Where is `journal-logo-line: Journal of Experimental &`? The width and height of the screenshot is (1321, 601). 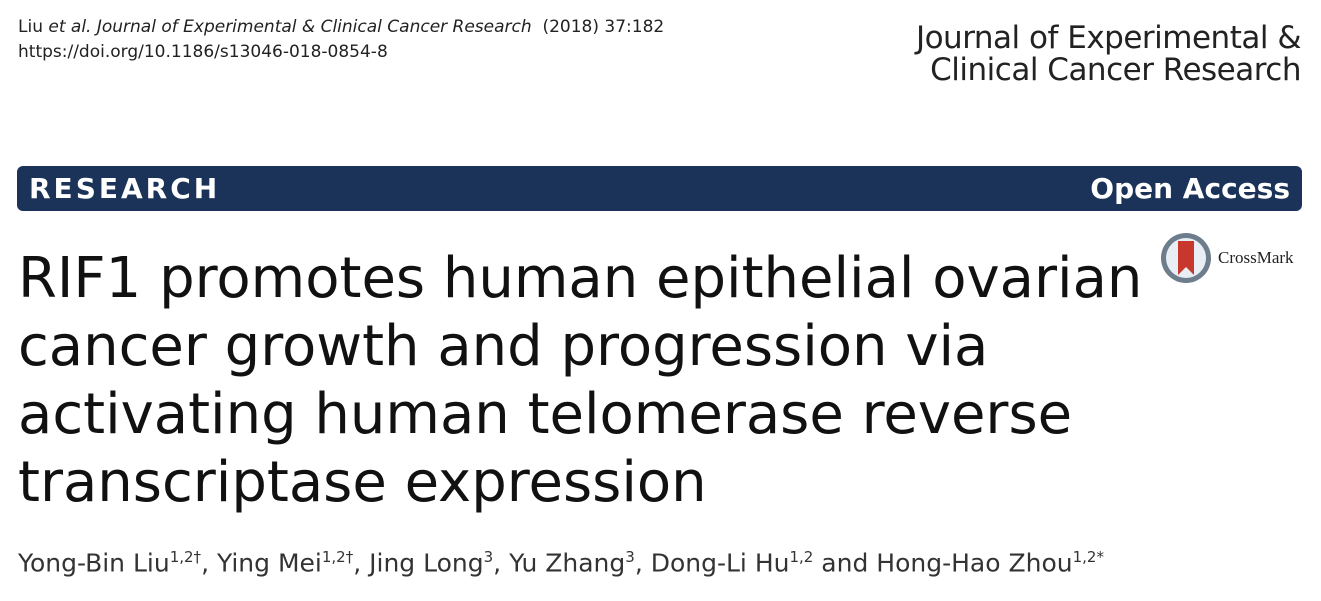 journal-logo-line: Journal of Experimental & is located at coordinates (1108, 38).